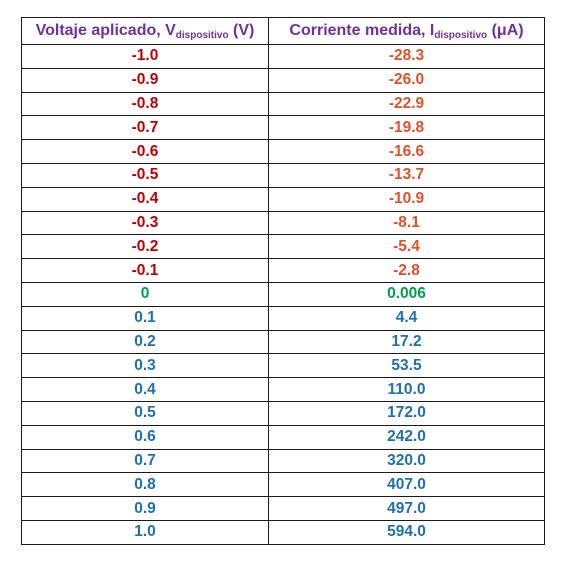 The width and height of the screenshot is (564, 569). Describe the element at coordinates (406, 366) in the screenshot. I see `current-cell: 53.5` at that location.